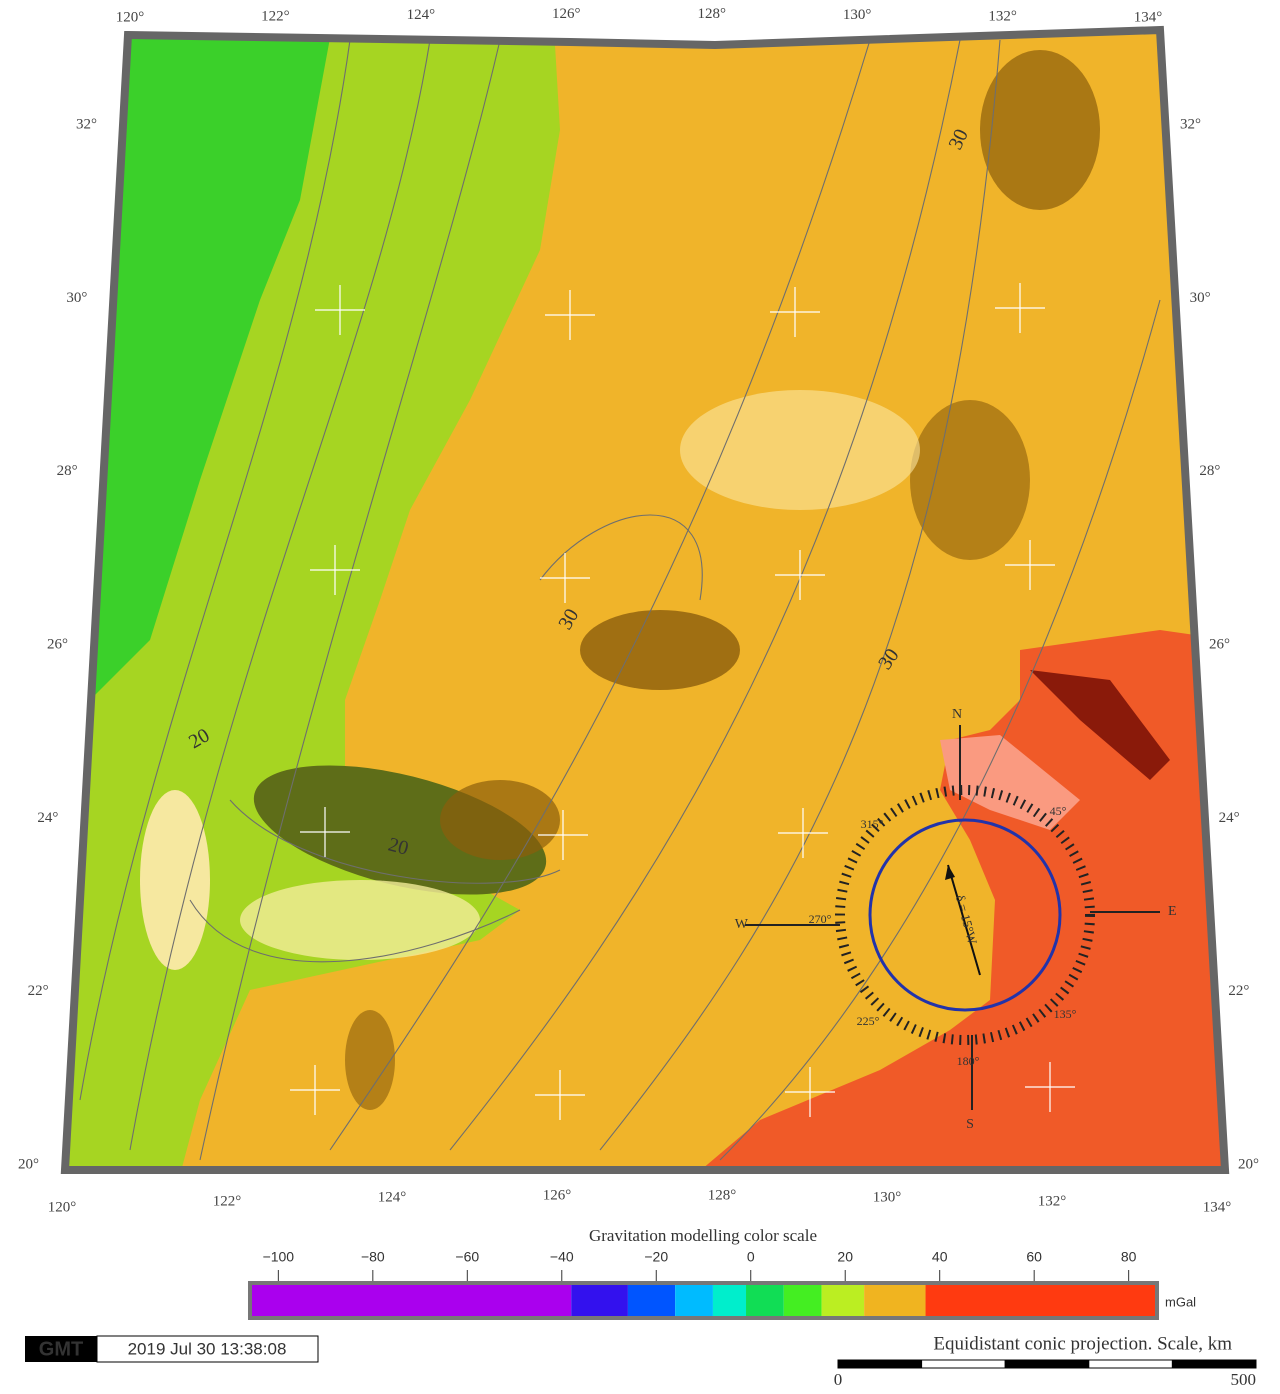 Image resolution: width=1280 pixels, height=1394 pixels. What do you see at coordinates (838, 1379) in the screenshot?
I see `scale-label: 0` at bounding box center [838, 1379].